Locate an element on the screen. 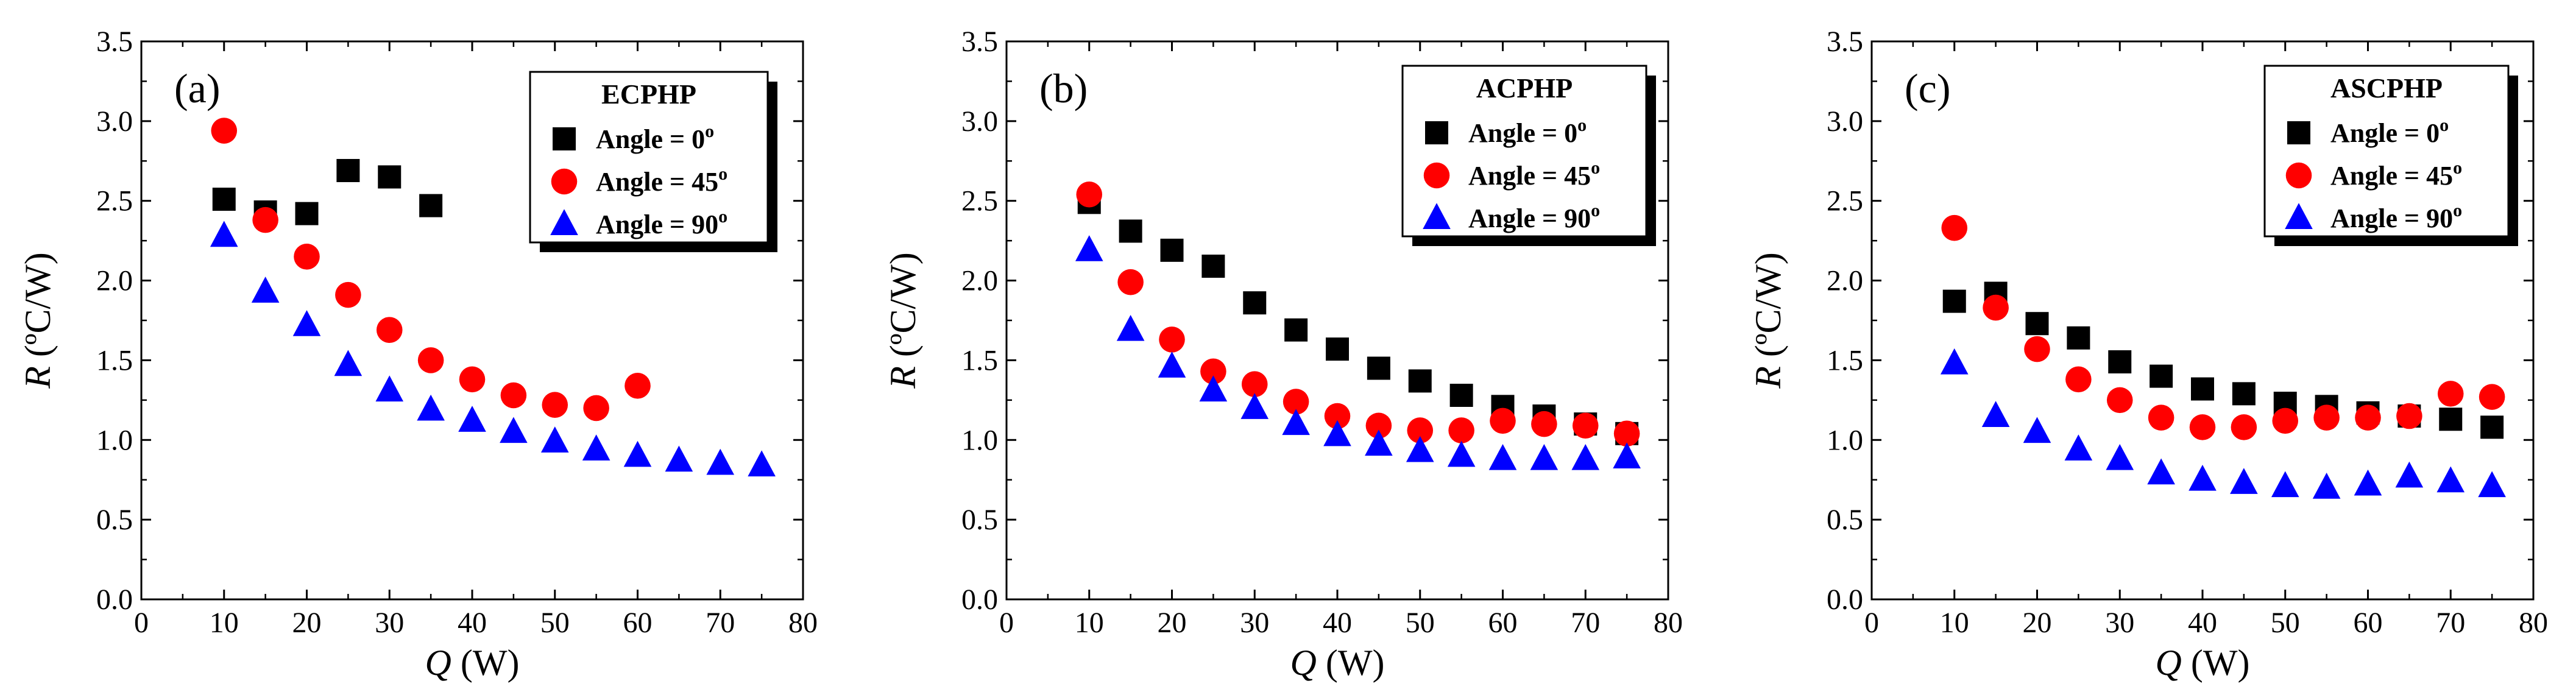 The width and height of the screenshot is (2576, 695). legend-title: ECPHP is located at coordinates (648, 94).